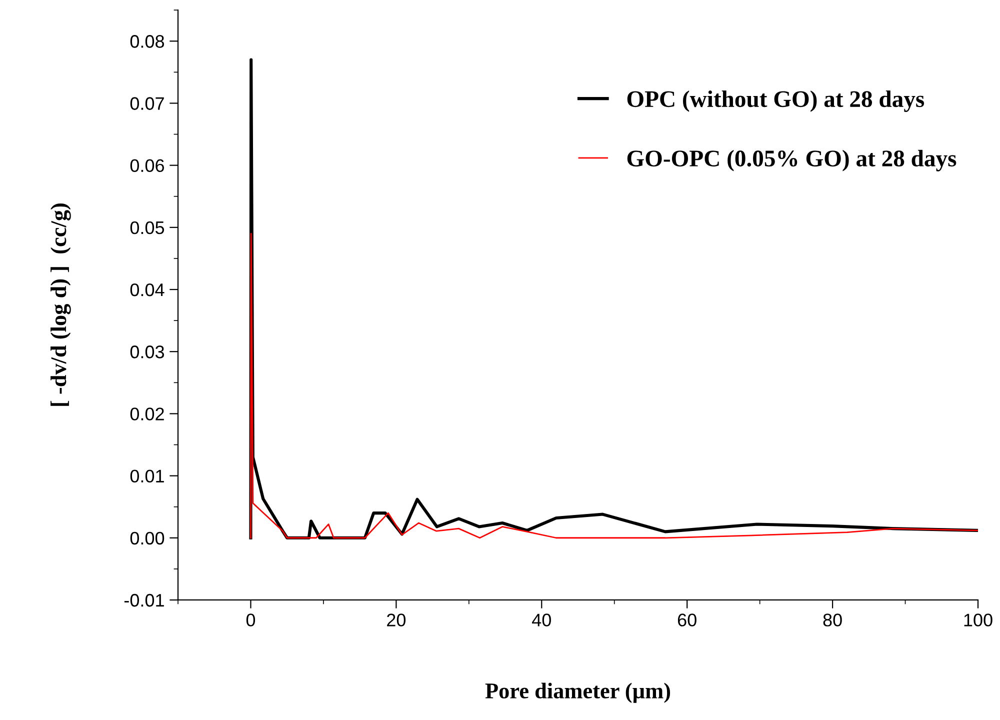 Image resolution: width=1000 pixels, height=720 pixels. What do you see at coordinates (775, 101) in the screenshot?
I see `legend-label: OPC (without GO) at 28 days` at bounding box center [775, 101].